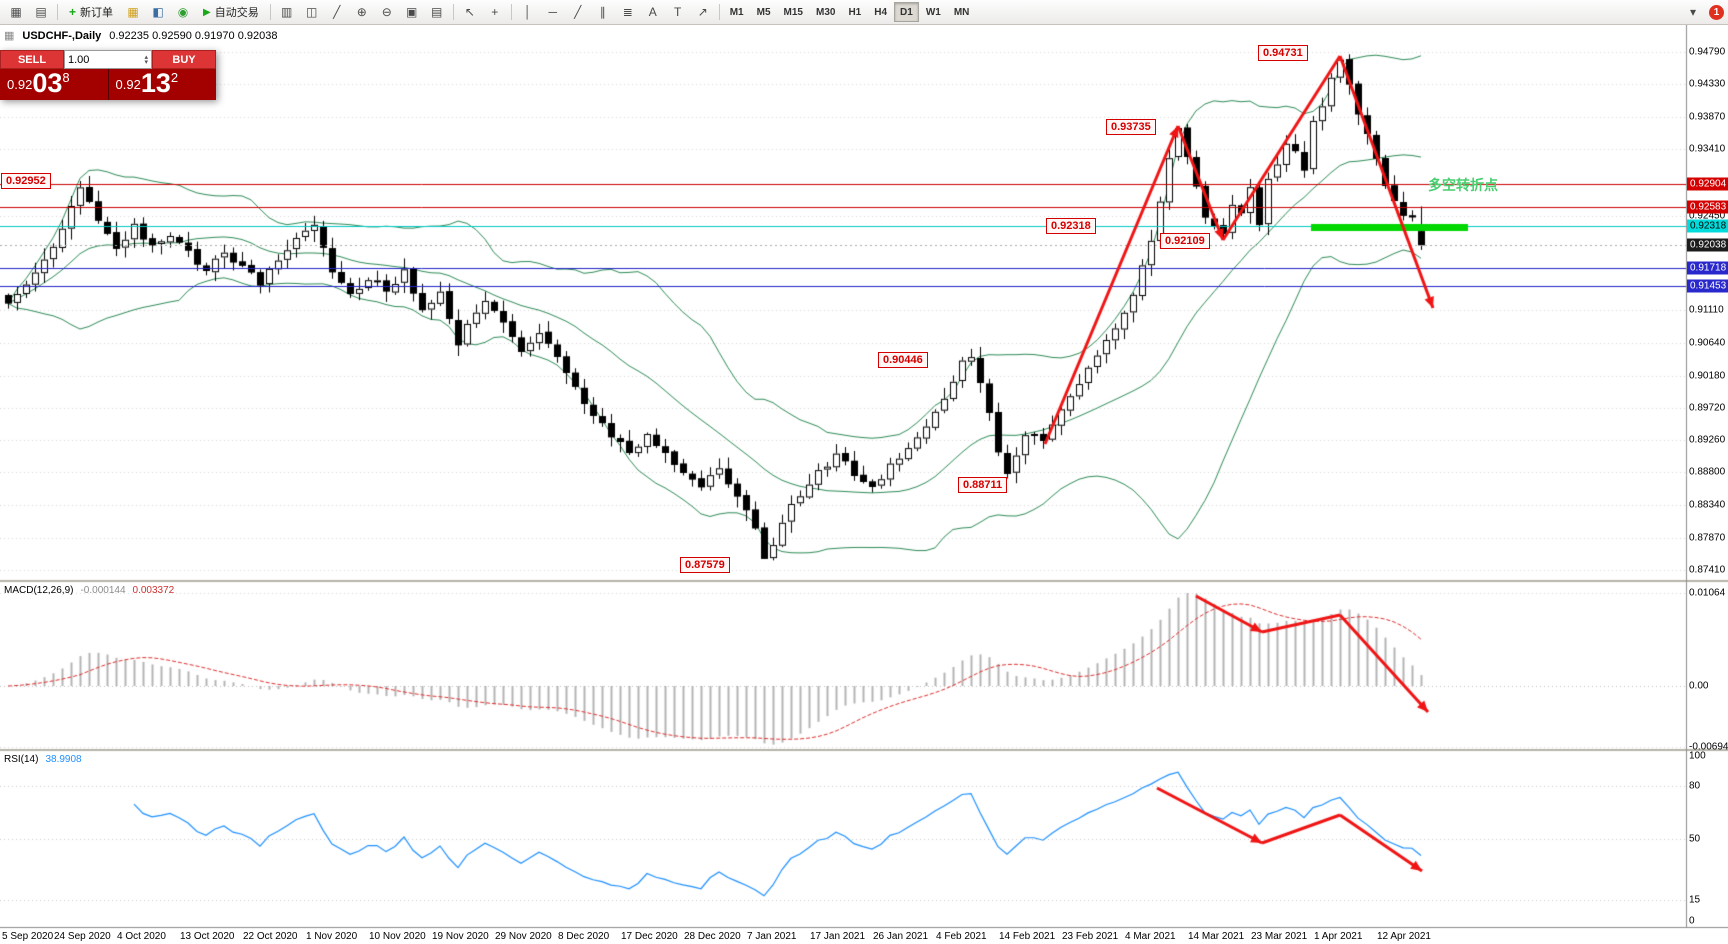 The height and width of the screenshot is (944, 1728). I want to click on price-badge: 0.91453, so click(1707, 286).